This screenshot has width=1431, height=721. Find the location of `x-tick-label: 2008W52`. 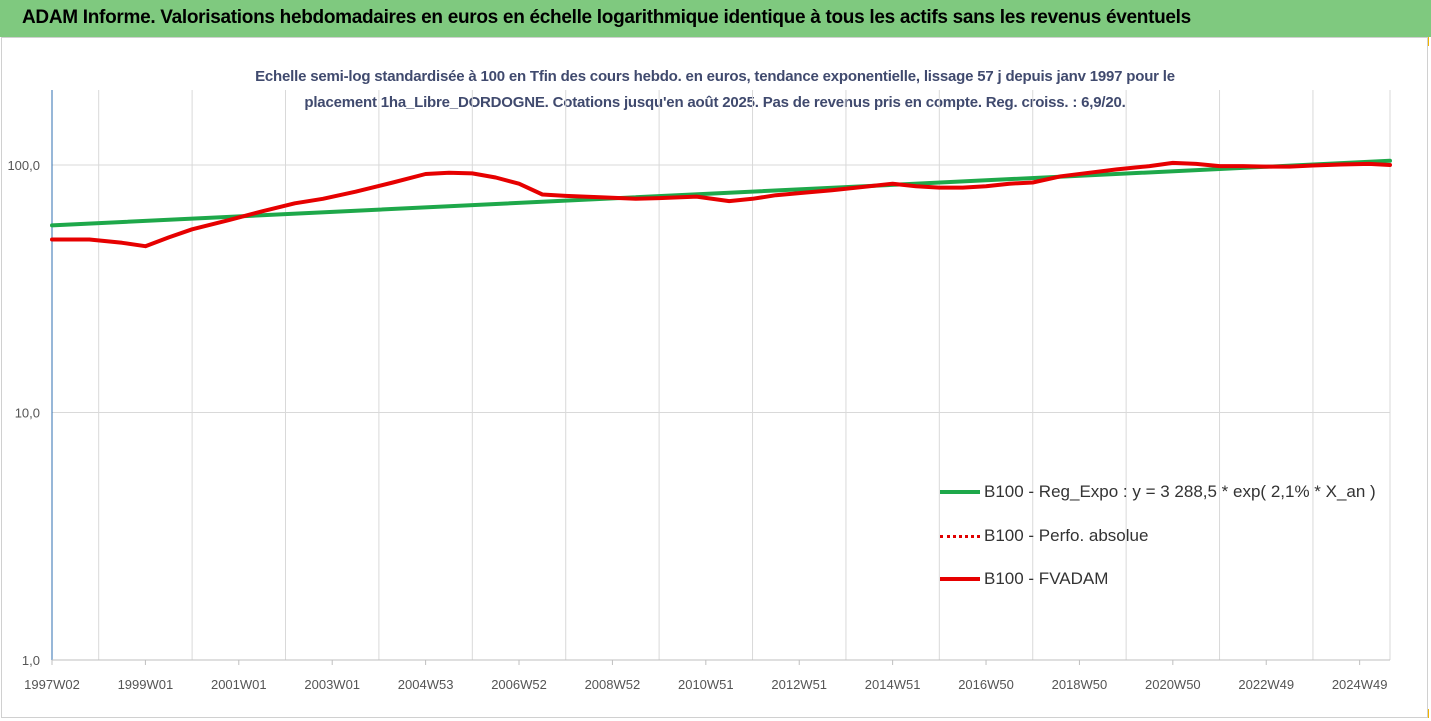

x-tick-label: 2008W52 is located at coordinates (613, 684).